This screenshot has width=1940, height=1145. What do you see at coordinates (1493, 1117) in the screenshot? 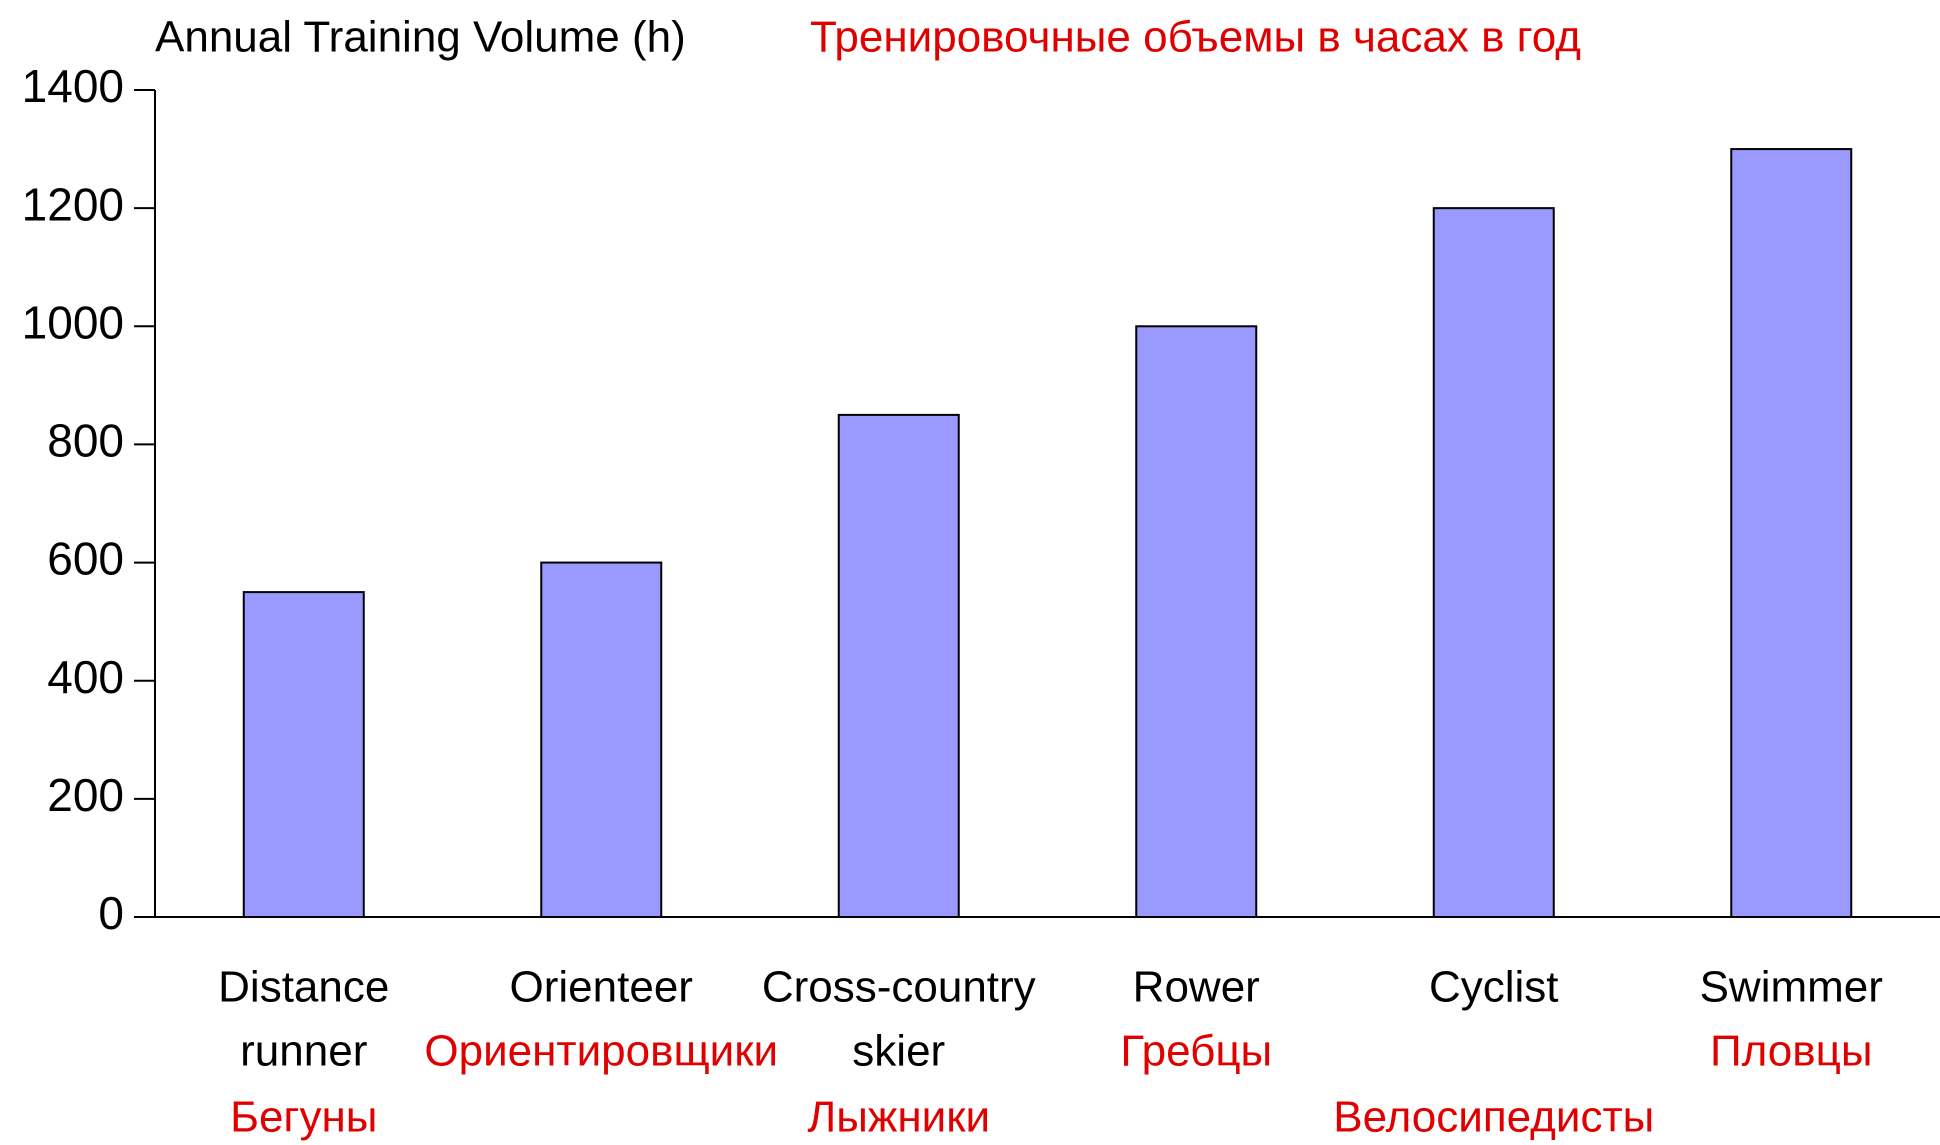
I see `x-tick-label-ru: Велосипедисты` at bounding box center [1493, 1117].